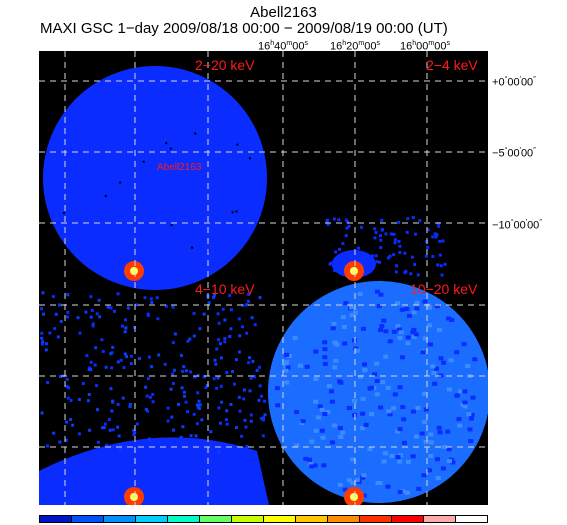 Image resolution: width=567 pixels, height=525 pixels. I want to click on panel-label-2-4kev: 2−4 keV, so click(452, 65).